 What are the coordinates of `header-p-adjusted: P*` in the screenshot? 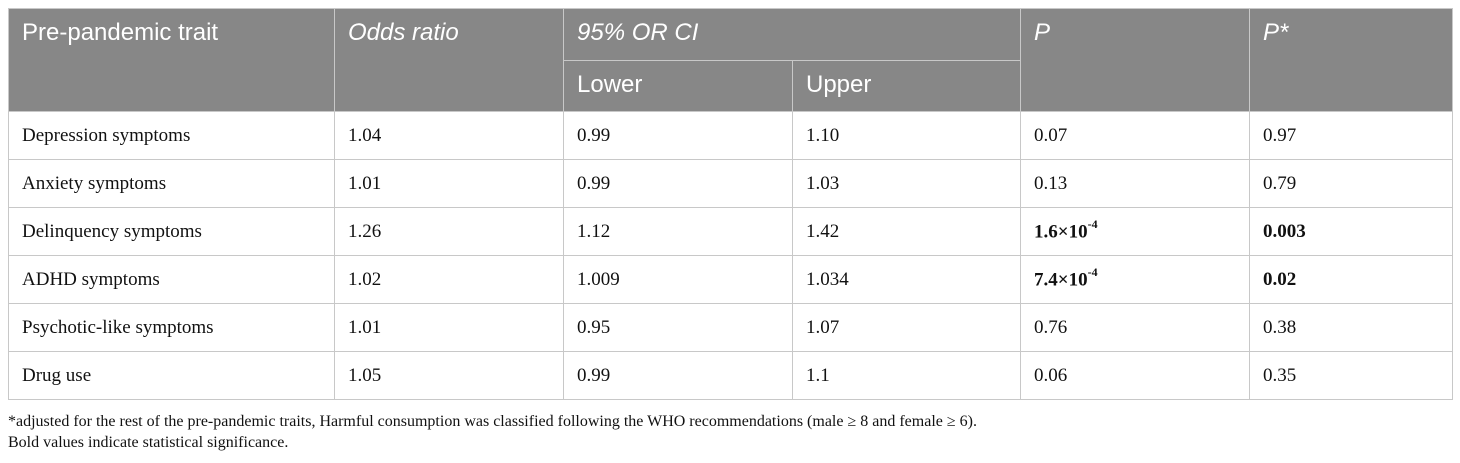 It's located at (1351, 60).